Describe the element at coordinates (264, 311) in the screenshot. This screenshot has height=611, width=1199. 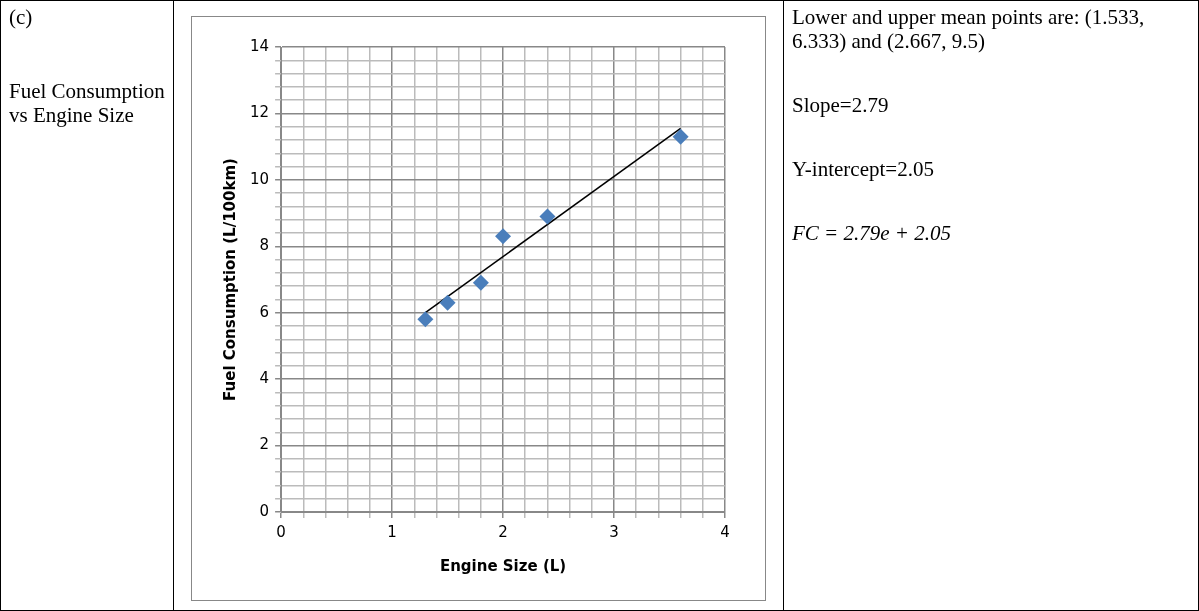
I see `y-tick-label: 6` at that location.